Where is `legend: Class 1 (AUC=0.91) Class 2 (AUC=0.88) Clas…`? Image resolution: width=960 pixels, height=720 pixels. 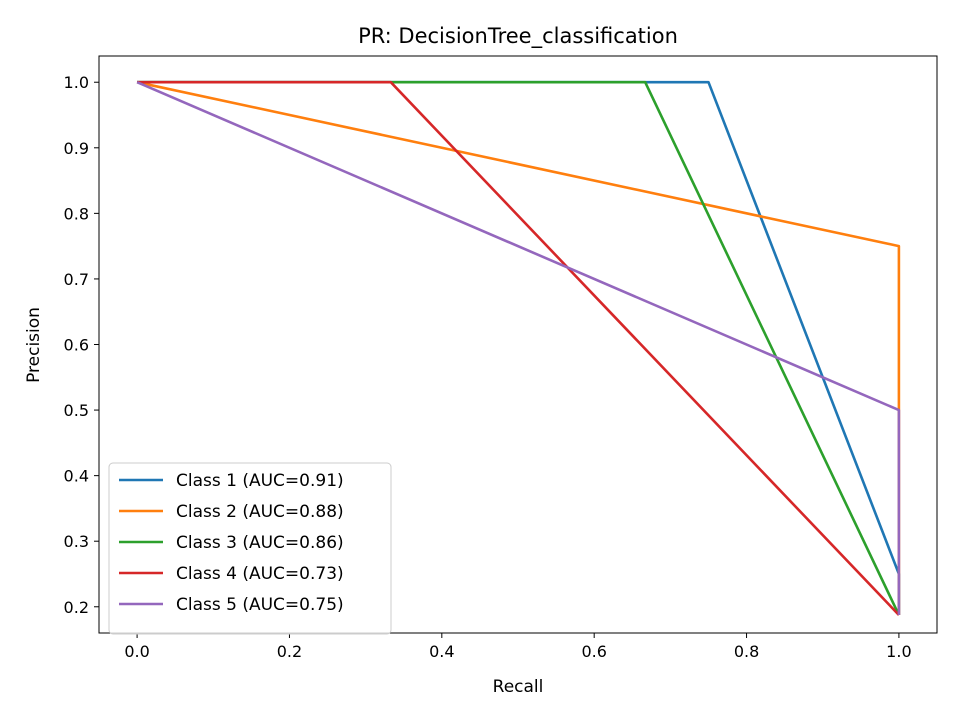 legend: Class 1 (AUC=0.91) Class 2 (AUC=0.88) Clas… is located at coordinates (250, 548).